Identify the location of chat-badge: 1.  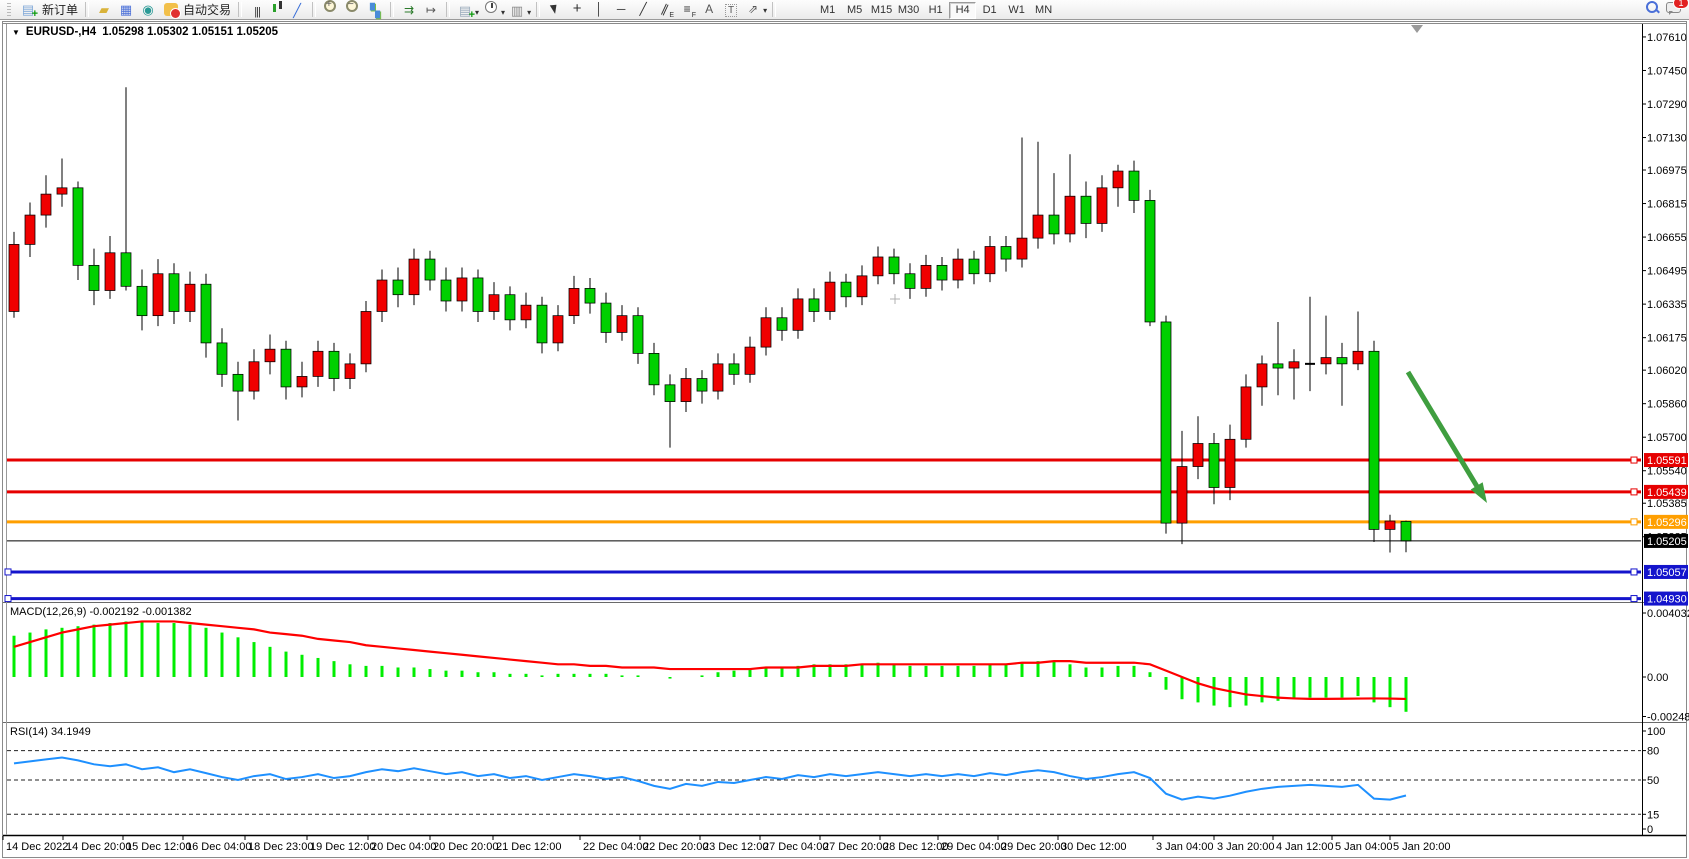
(1681, 4).